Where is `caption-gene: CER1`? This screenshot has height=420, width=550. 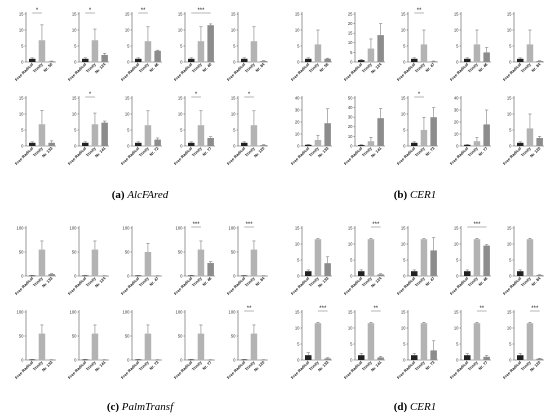 caption-gene: CER1 is located at coordinates (423, 195).